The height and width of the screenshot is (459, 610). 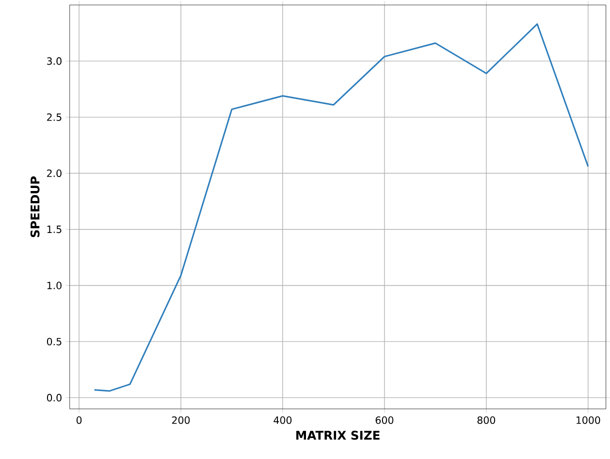 What do you see at coordinates (54, 174) in the screenshot?
I see `y-tick-label: 2.0` at bounding box center [54, 174].